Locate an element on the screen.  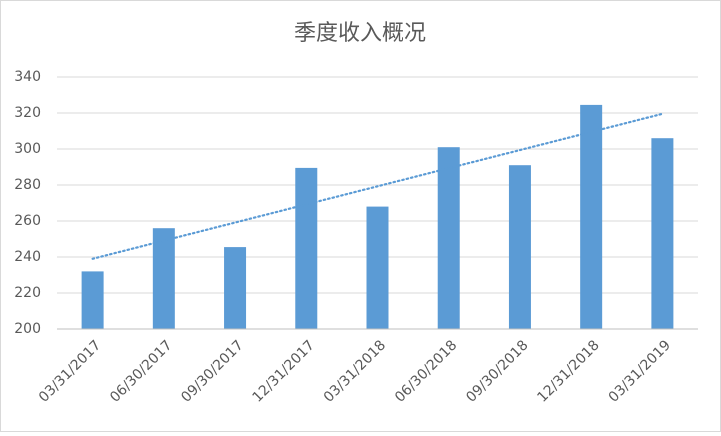
y-tick-label: 280 is located at coordinates (27, 185).